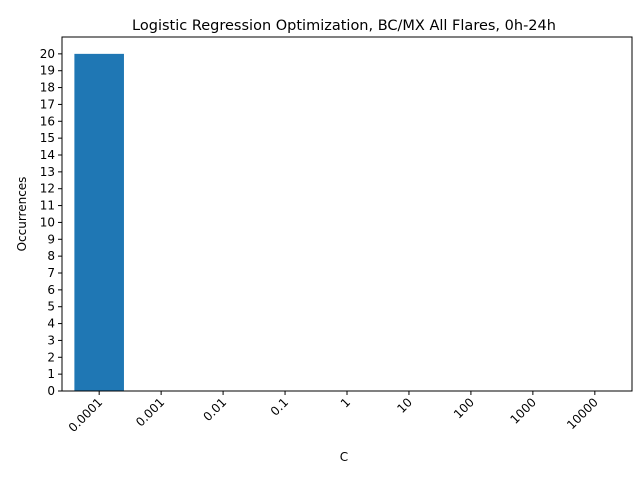 This screenshot has height=480, width=640. I want to click on x-tick-label-0.1: 0.1, so click(279, 406).